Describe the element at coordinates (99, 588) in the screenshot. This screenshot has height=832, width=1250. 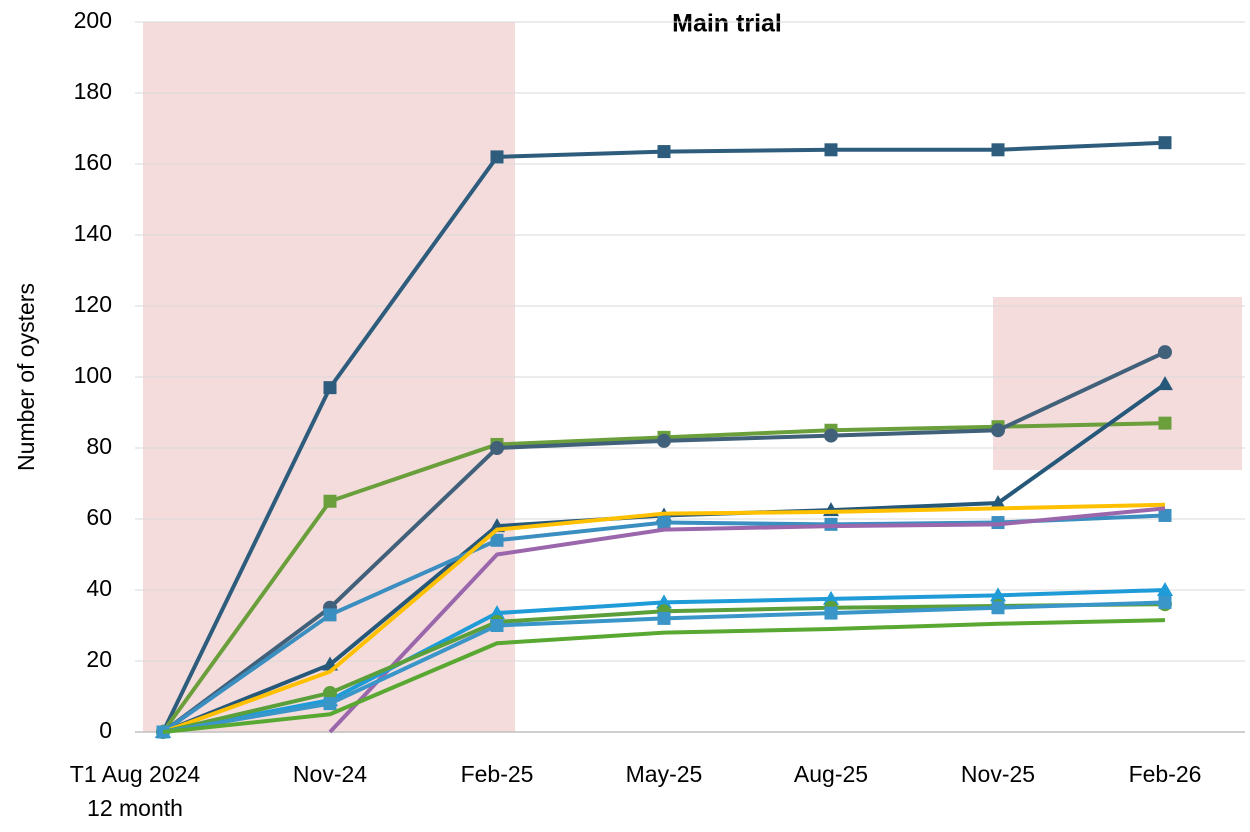
I see `y-tick-label: 40` at that location.